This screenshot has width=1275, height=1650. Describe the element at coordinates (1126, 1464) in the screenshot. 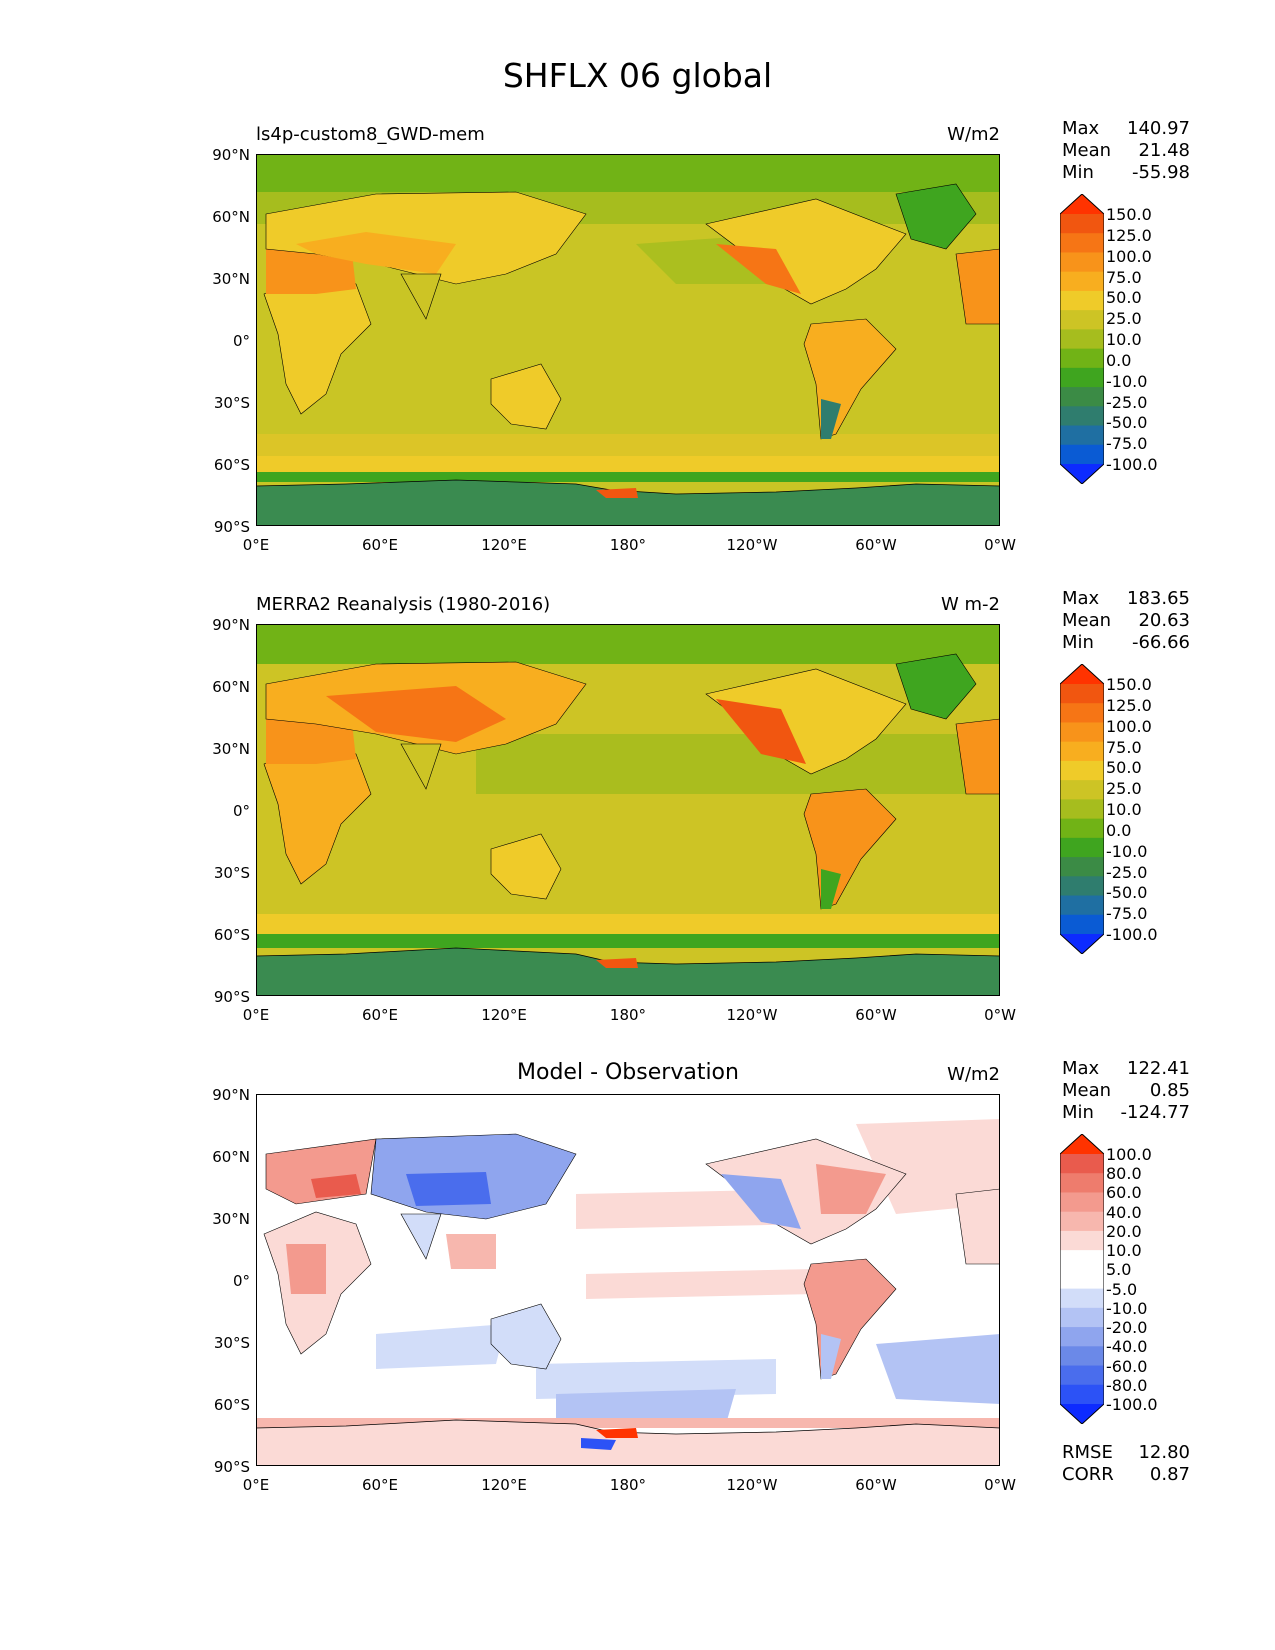

I see `rmse-corr-box: RMSE 12.80 CORR 0.87` at that location.